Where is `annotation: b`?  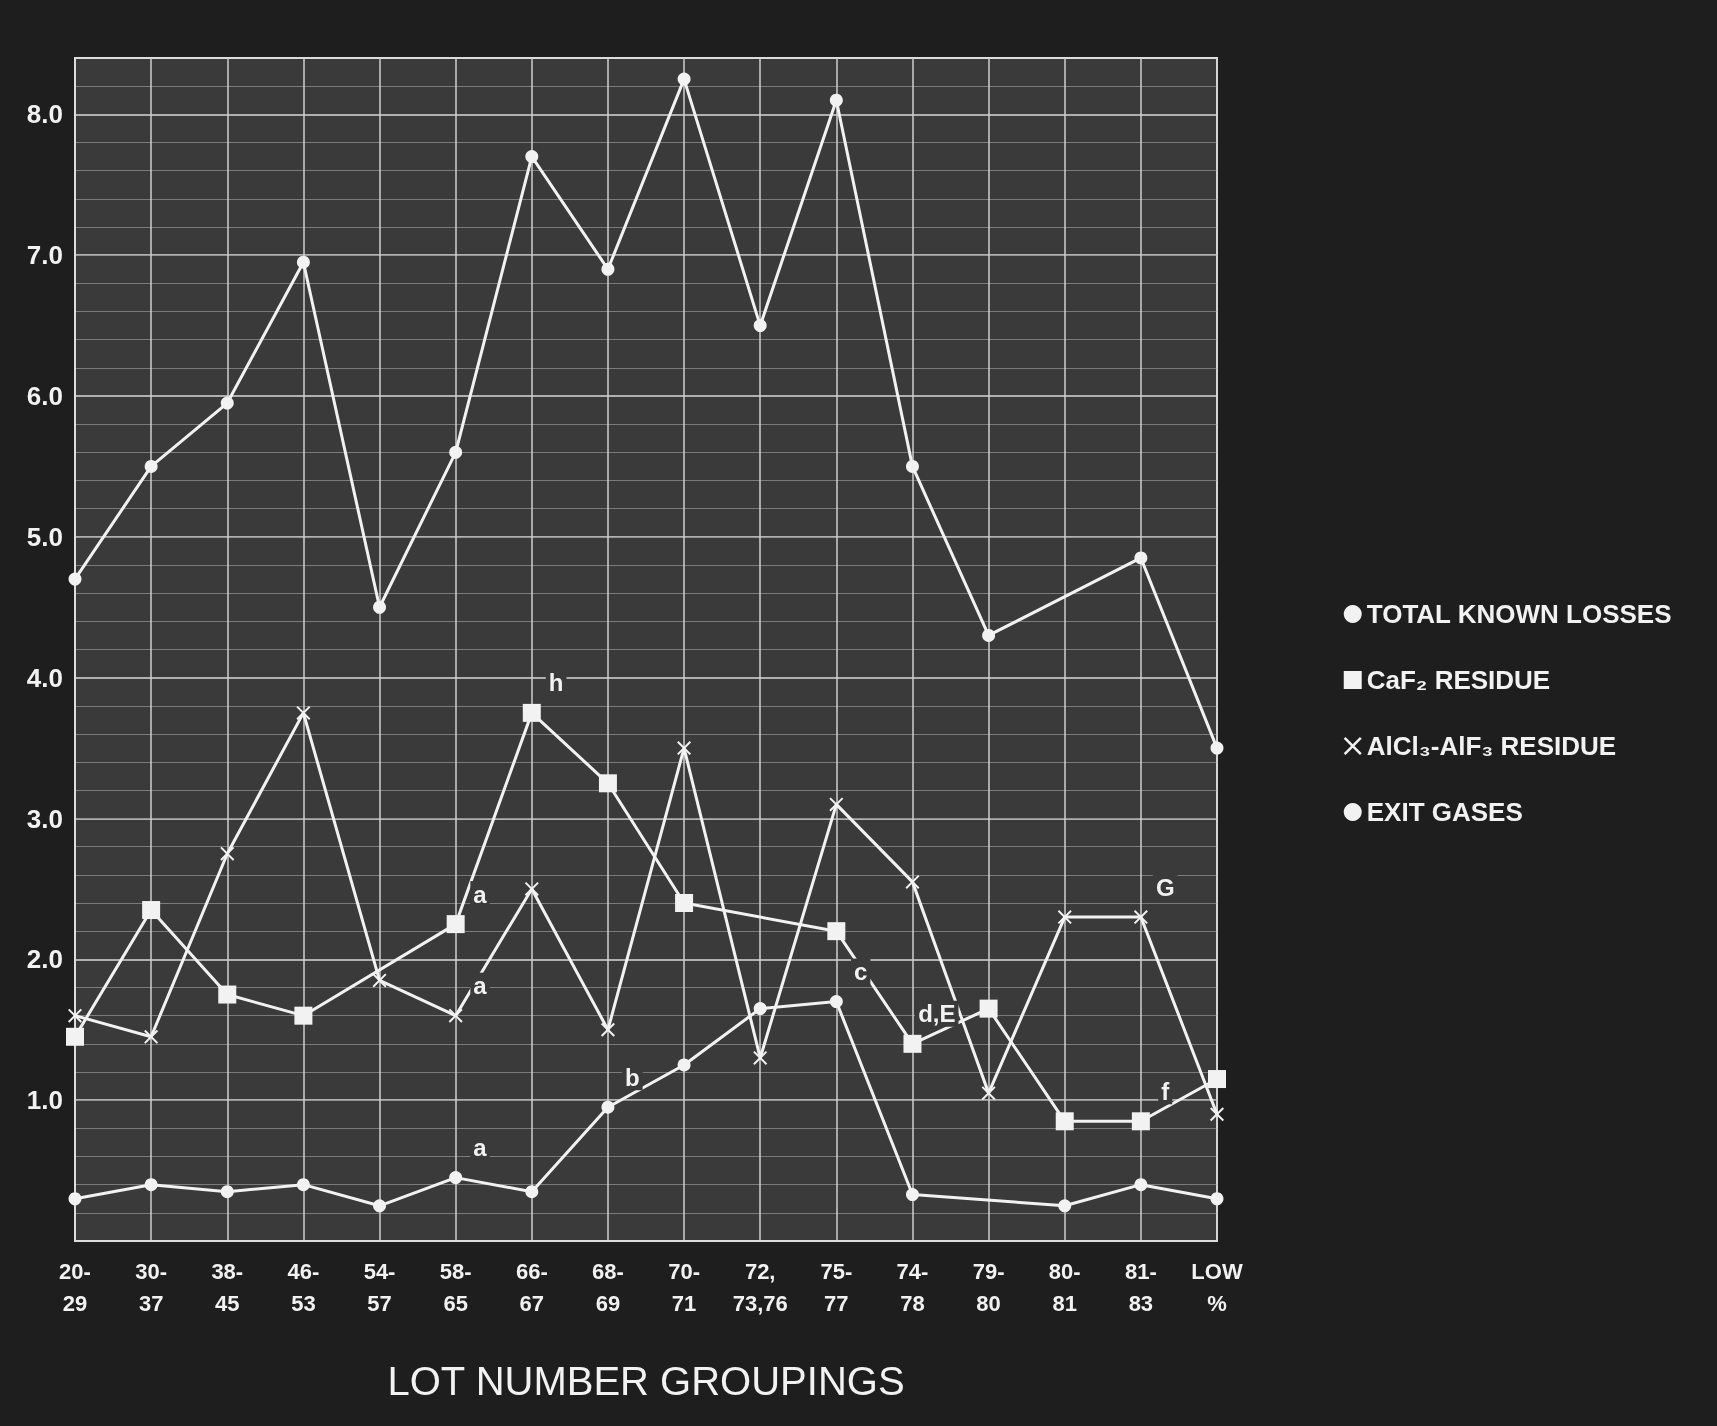 annotation: b is located at coordinates (632, 1077).